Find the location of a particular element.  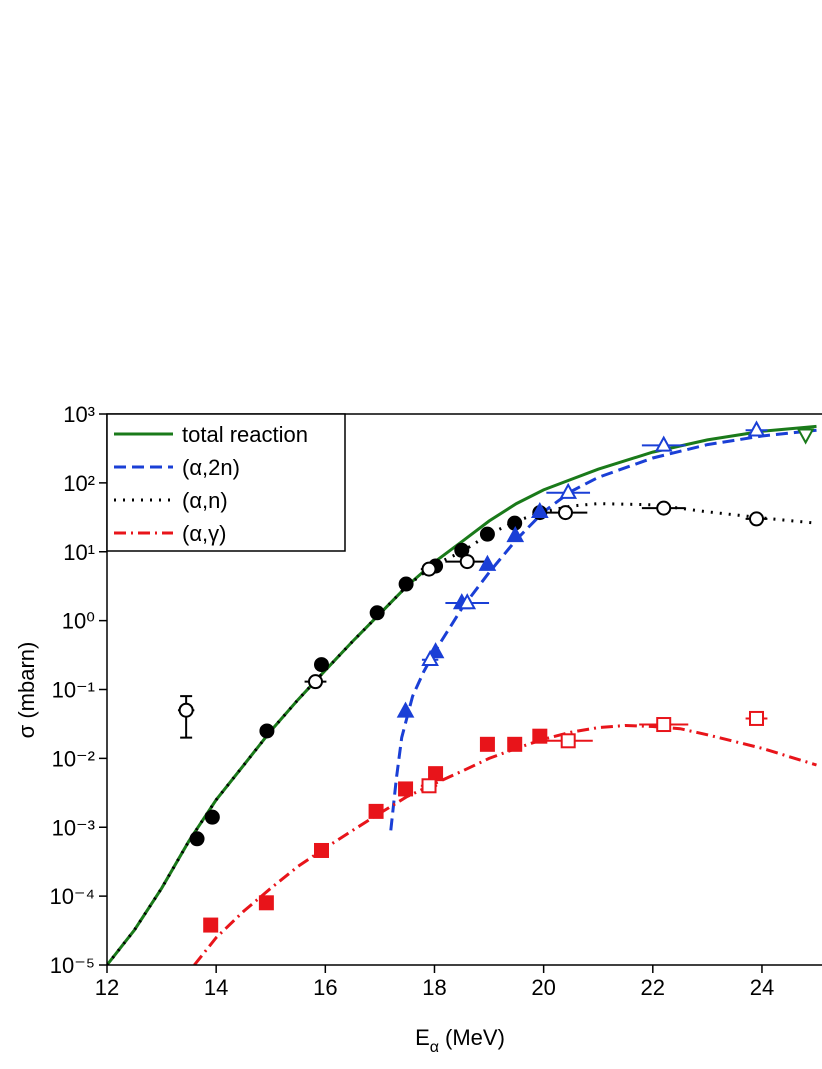

legend-label: (α,2n) is located at coordinates (211, 467).